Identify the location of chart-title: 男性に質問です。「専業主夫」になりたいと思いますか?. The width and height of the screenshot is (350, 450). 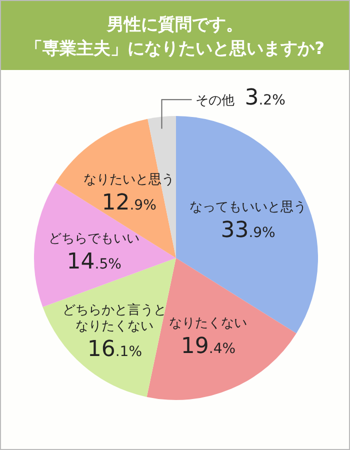
(175, 37).